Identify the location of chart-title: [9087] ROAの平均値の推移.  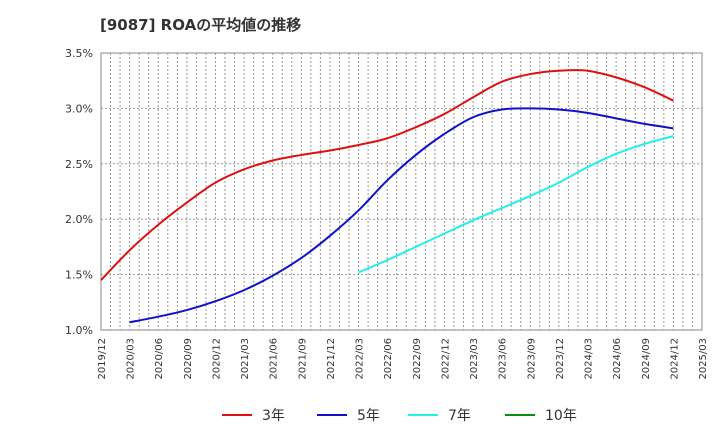
(201, 25).